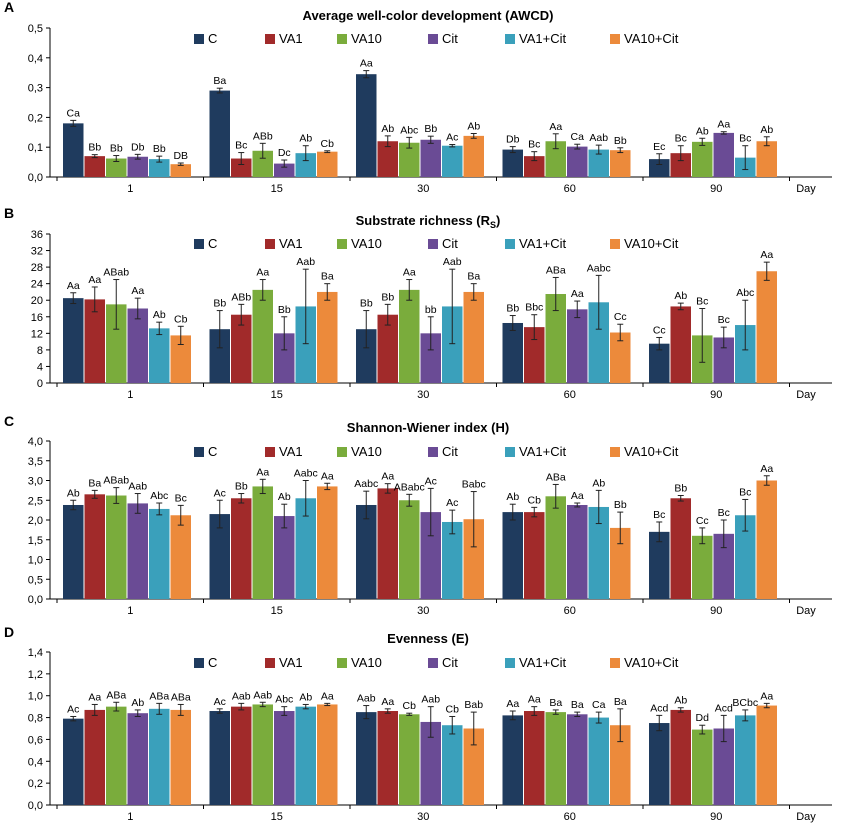 Image resolution: width=856 pixels, height=831 pixels. What do you see at coordinates (37, 252) in the screenshot?
I see `y-tick-label: 32` at bounding box center [37, 252].